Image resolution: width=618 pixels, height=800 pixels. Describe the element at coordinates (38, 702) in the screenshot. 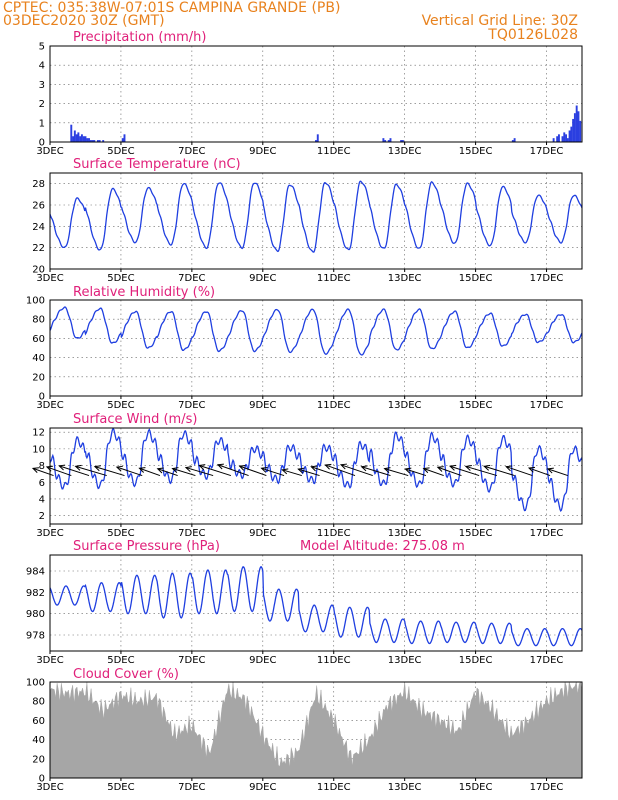

I see `cloud-ytick-label: 80` at that location.